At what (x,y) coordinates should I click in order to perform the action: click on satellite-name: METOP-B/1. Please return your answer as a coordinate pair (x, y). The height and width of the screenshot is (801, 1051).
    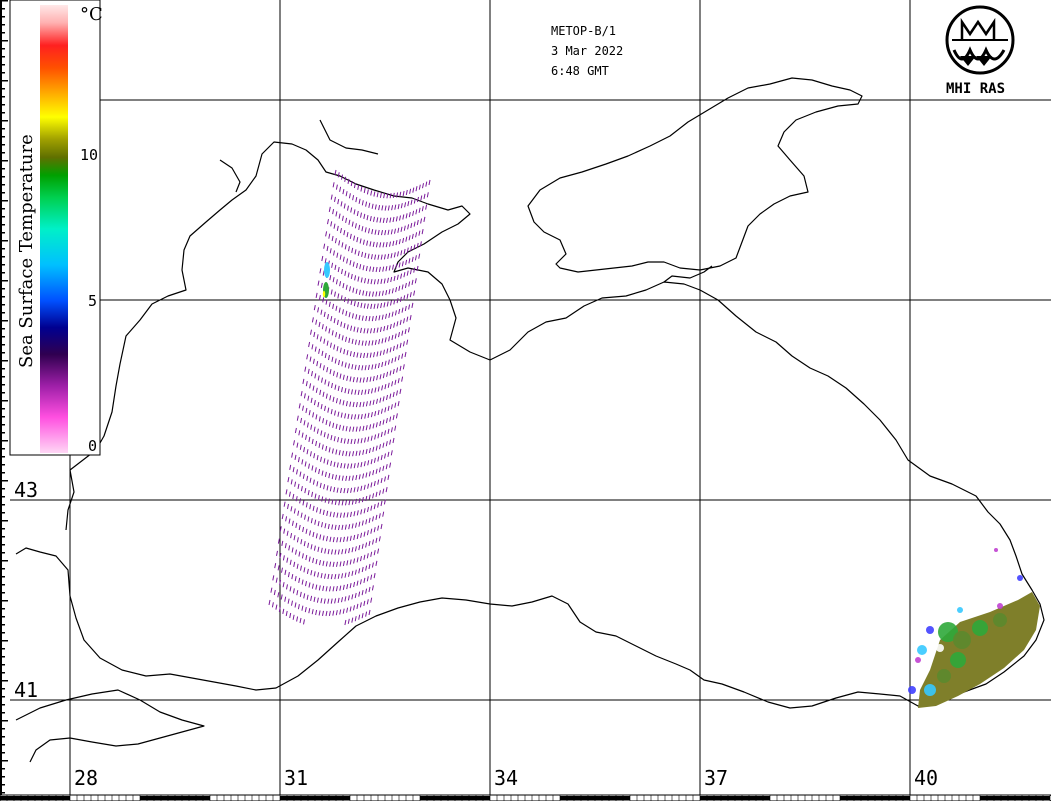
    Looking at the image, I should click on (583, 31).